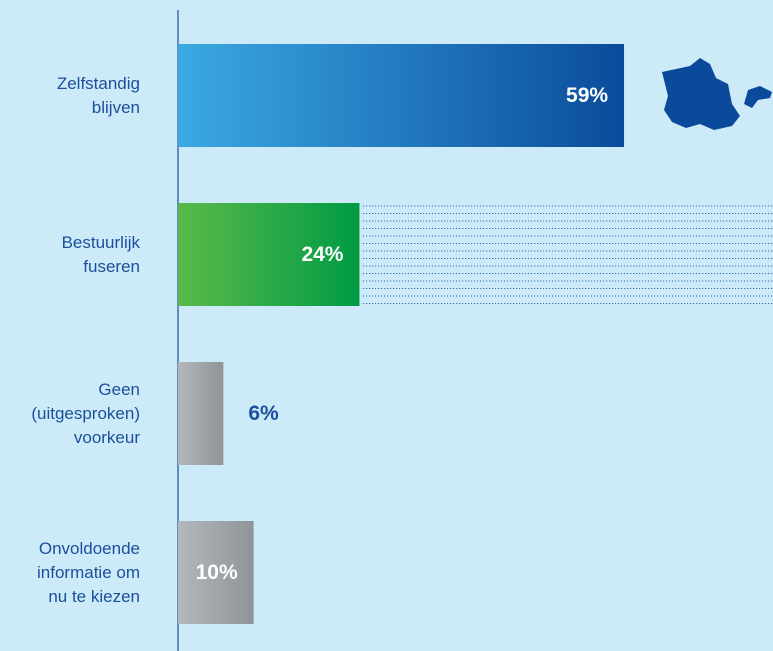 This screenshot has height=651, width=773. I want to click on category-label: Zelfstandig blijven, so click(98, 95).